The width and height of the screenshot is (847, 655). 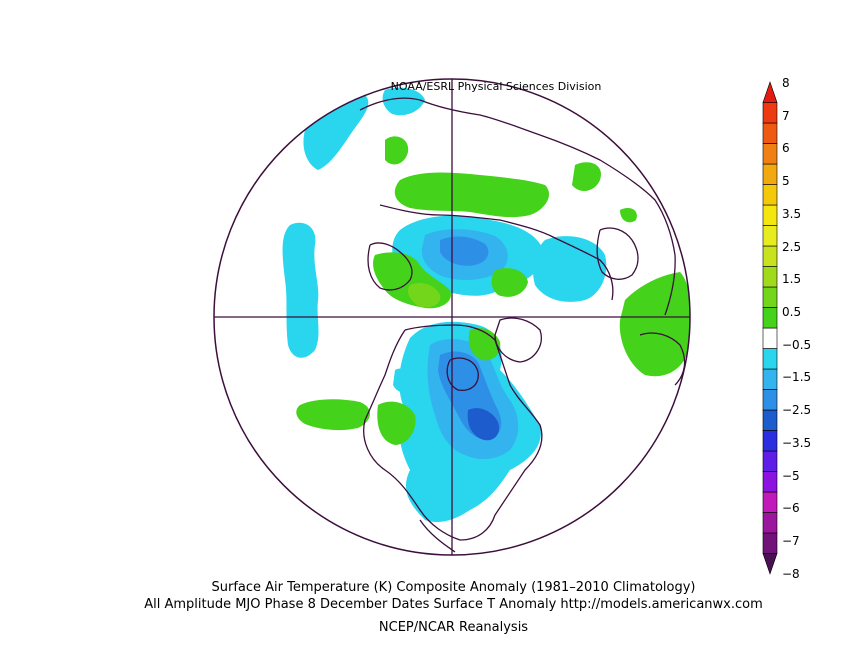 I want to click on caption-line-3: NCEP/NCAR Reanalysis, so click(x=453, y=627).